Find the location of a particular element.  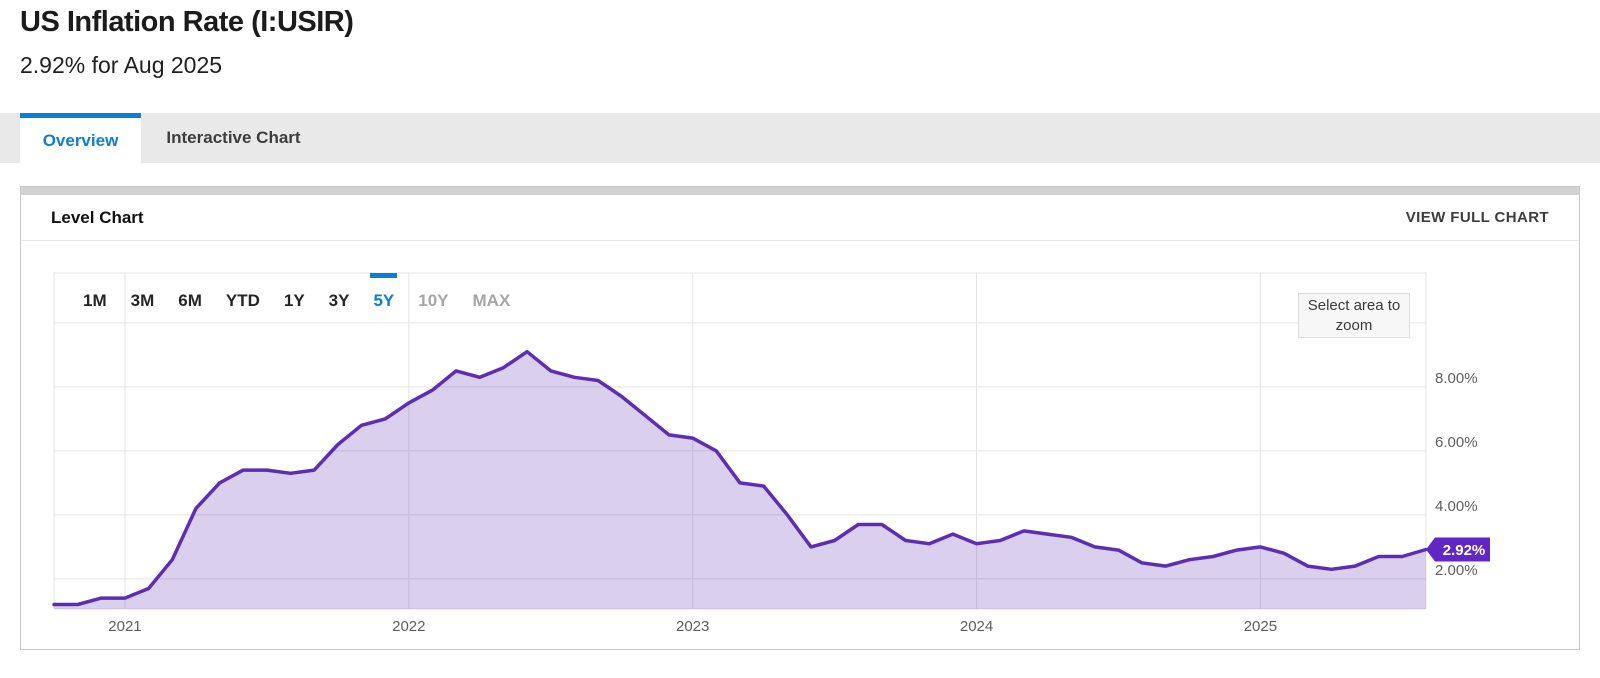

range-button-3y: 3Y is located at coordinates (339, 300).